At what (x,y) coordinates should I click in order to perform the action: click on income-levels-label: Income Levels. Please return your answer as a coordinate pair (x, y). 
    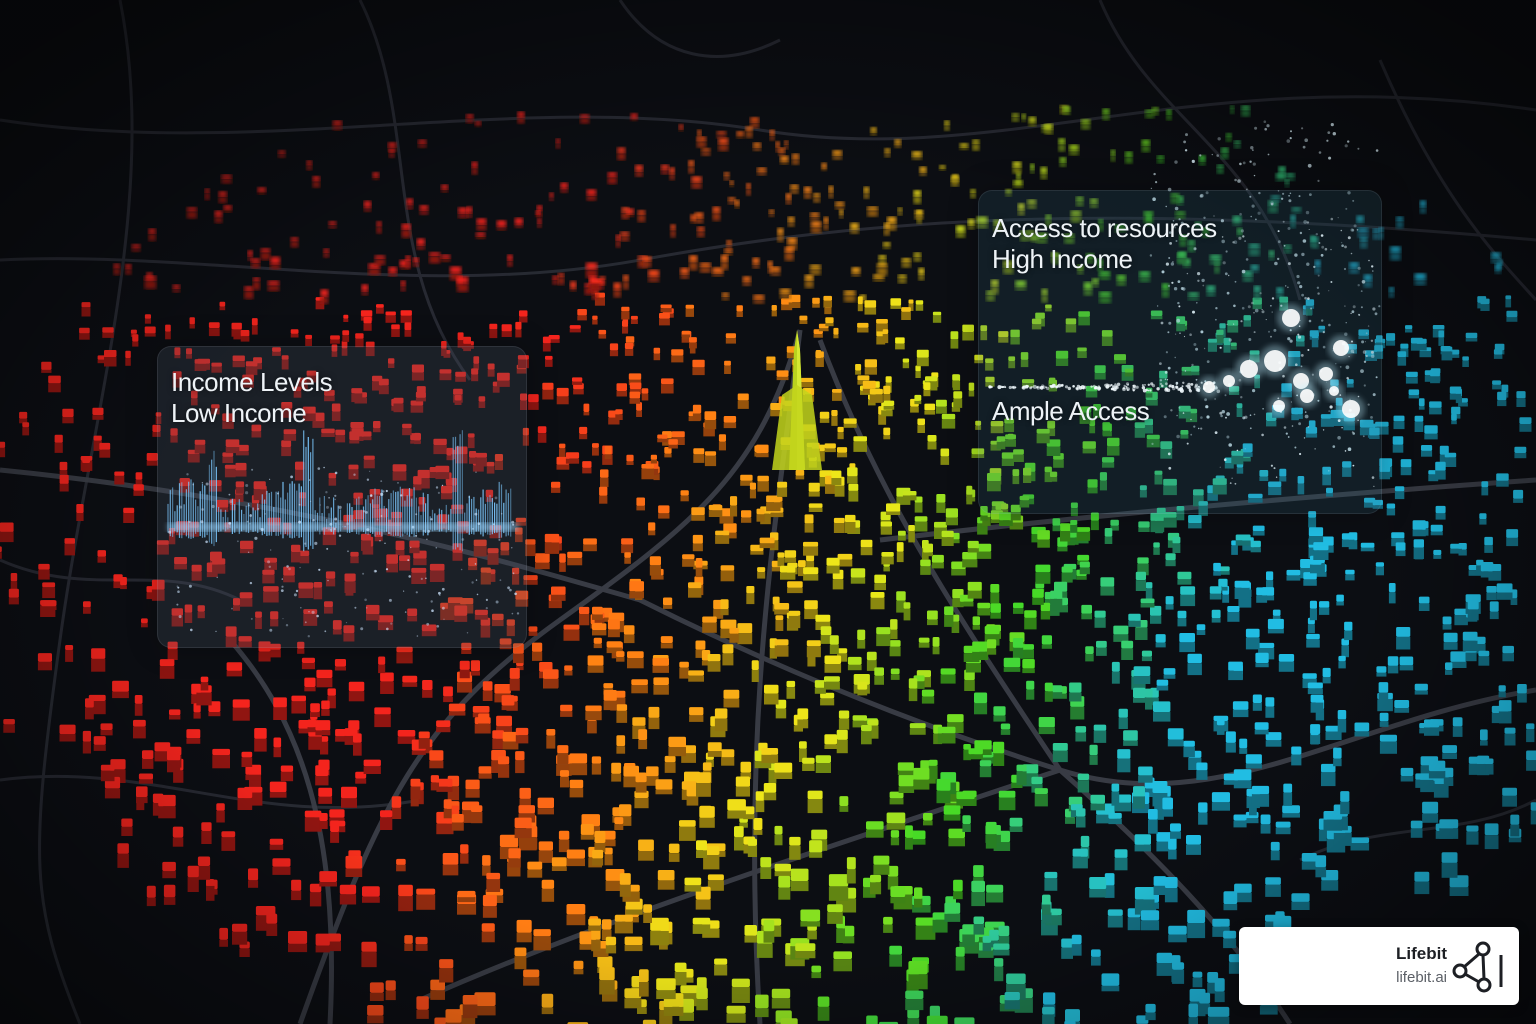
    Looking at the image, I should click on (252, 382).